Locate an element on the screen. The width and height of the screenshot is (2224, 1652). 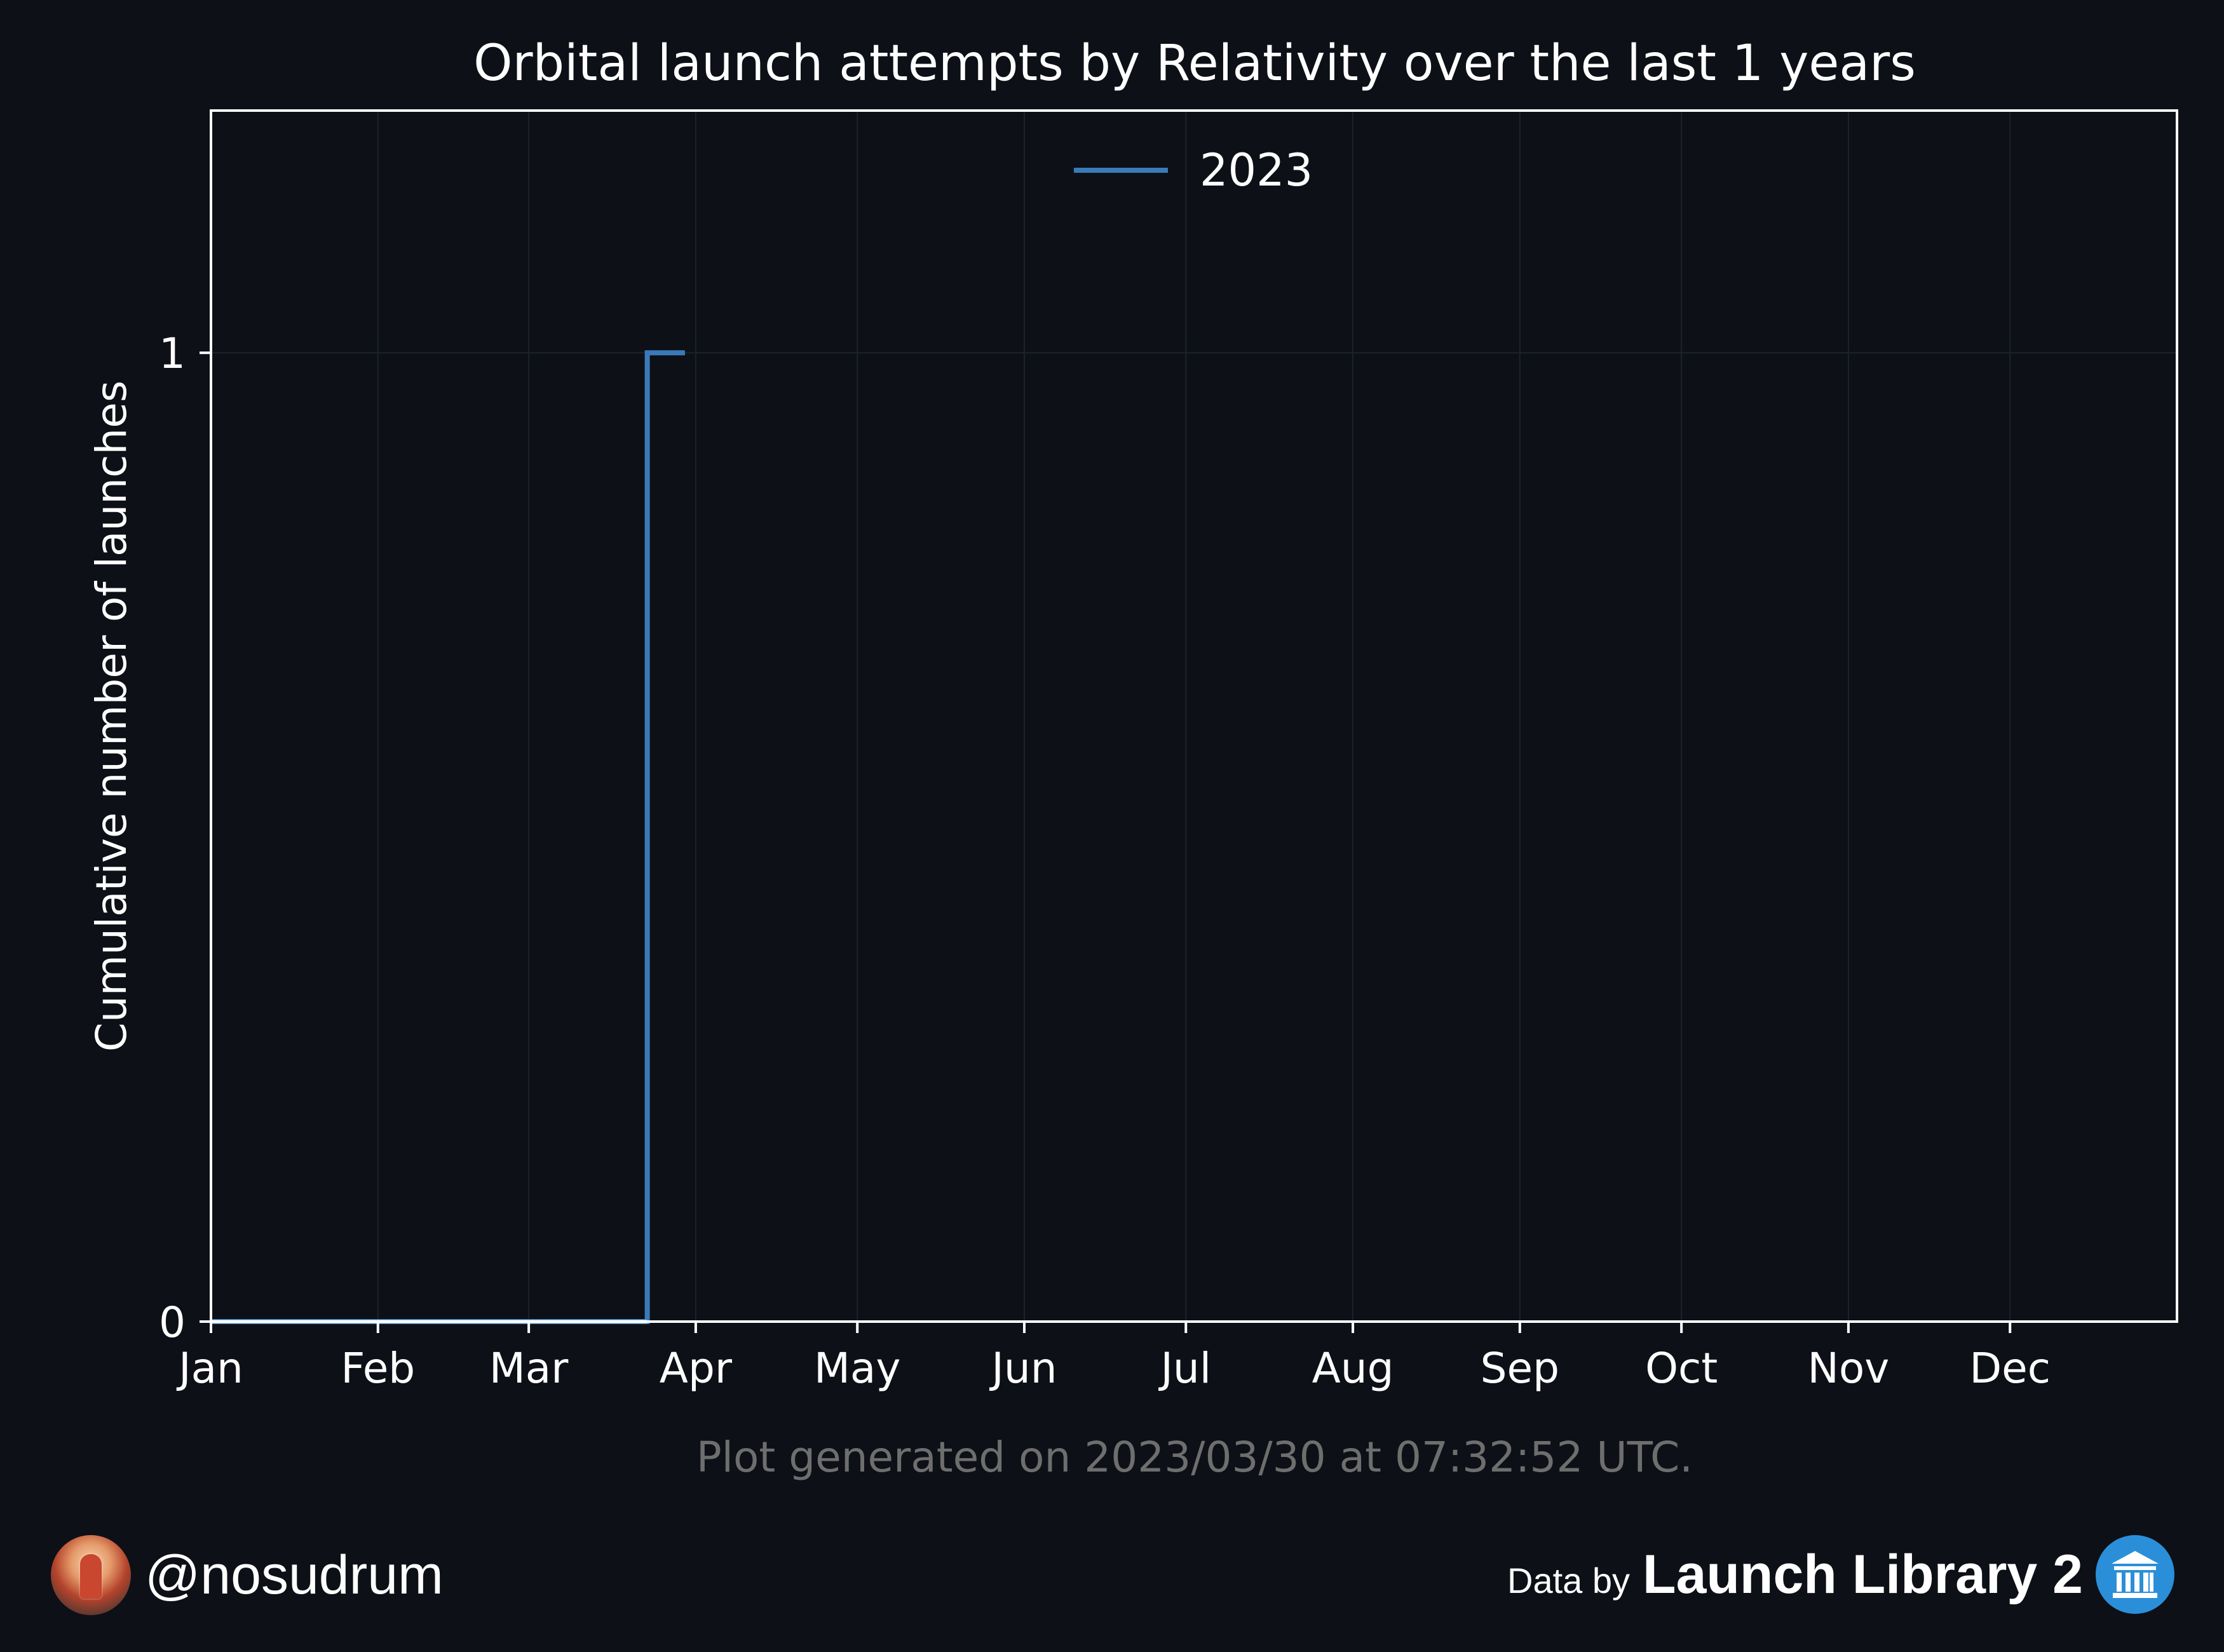
y-axis-ticks: 01 is located at coordinates (185, 838).